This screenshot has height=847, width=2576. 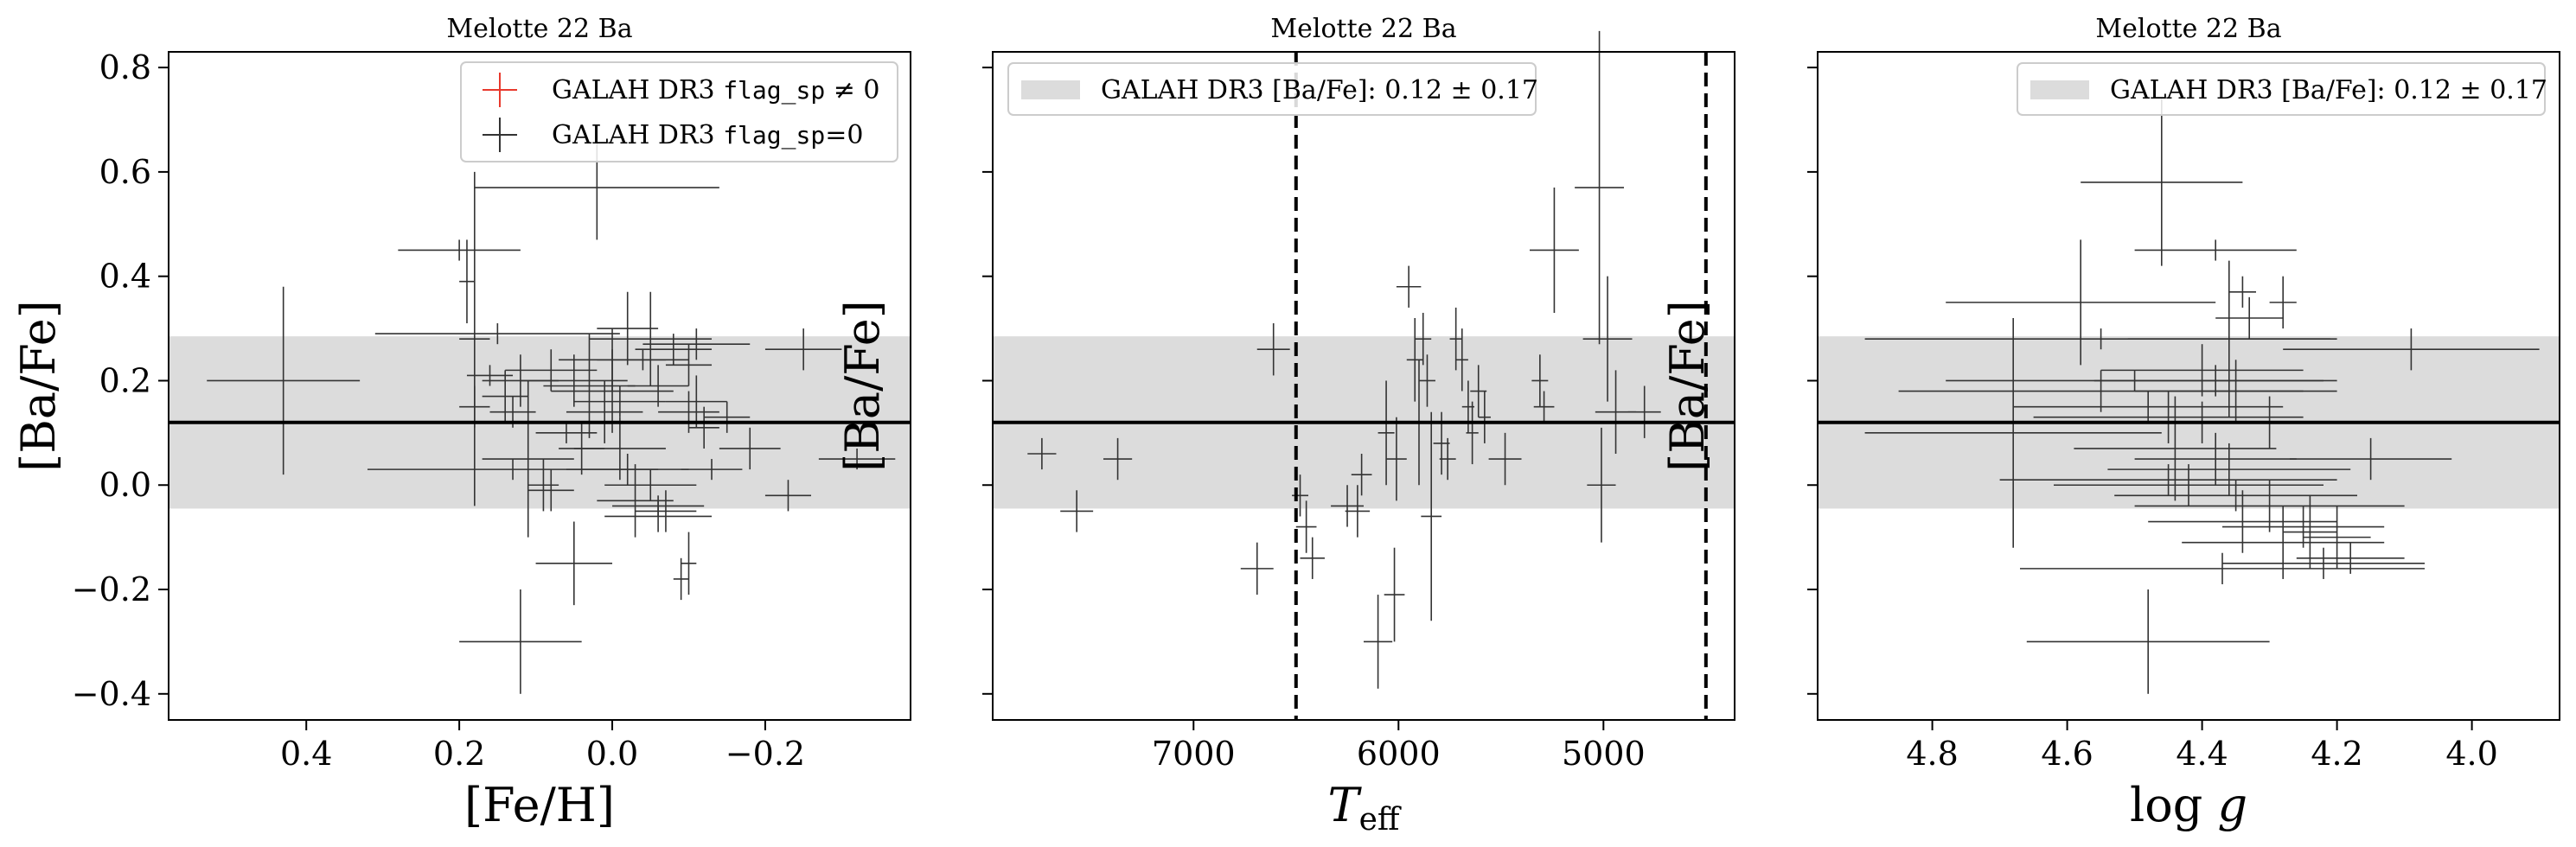 I want to click on x-axis-label: [Fe/H], so click(x=539, y=805).